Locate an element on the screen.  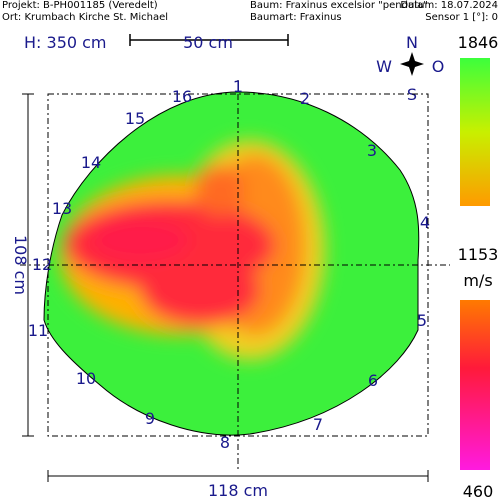
sensor-label: 13 is located at coordinates (62, 208).